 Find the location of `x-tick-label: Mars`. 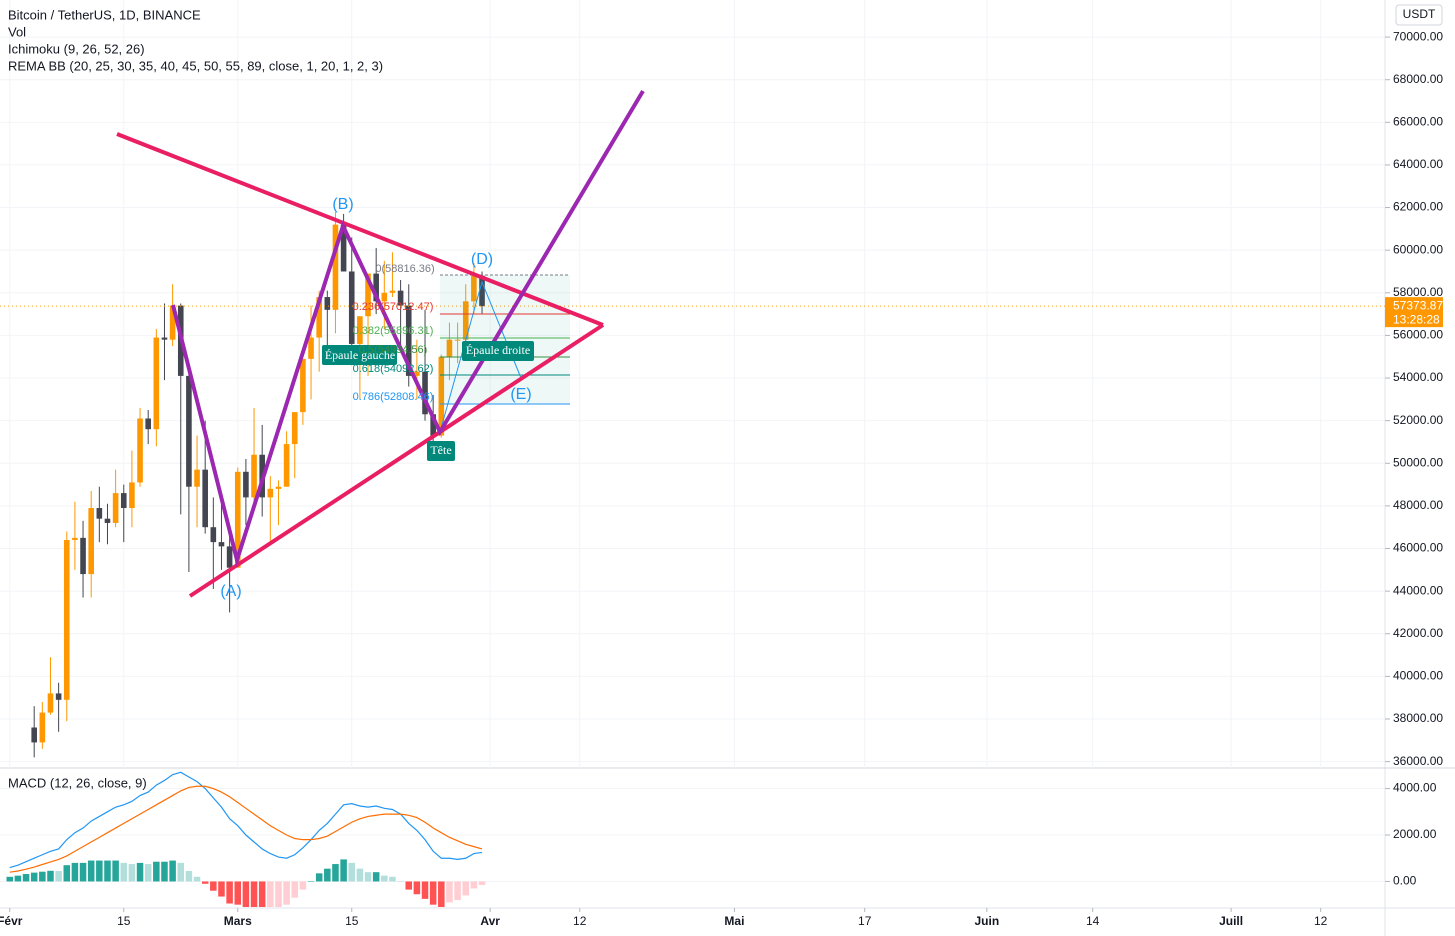

x-tick-label: Mars is located at coordinates (238, 921).